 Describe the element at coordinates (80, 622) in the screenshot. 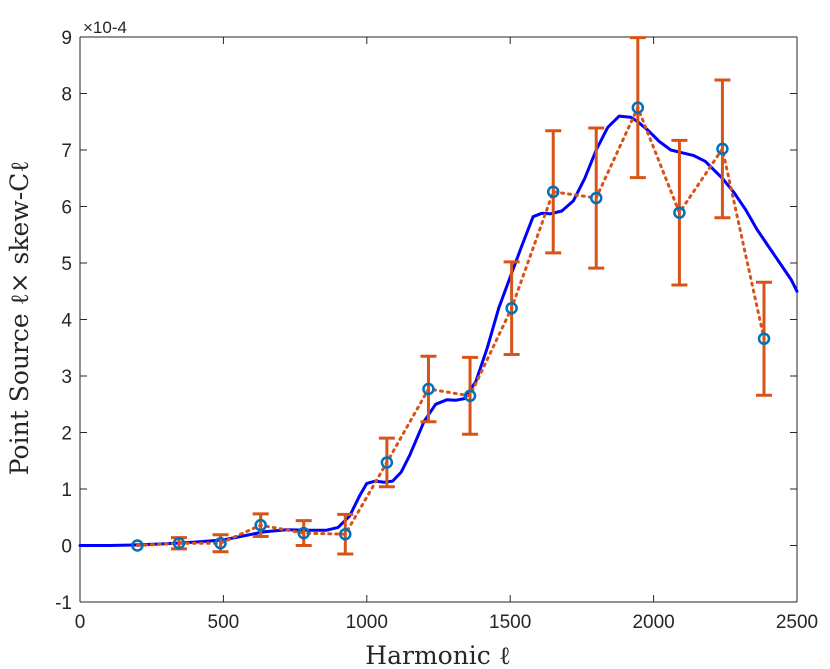

I see `x-tick-label: 0` at that location.